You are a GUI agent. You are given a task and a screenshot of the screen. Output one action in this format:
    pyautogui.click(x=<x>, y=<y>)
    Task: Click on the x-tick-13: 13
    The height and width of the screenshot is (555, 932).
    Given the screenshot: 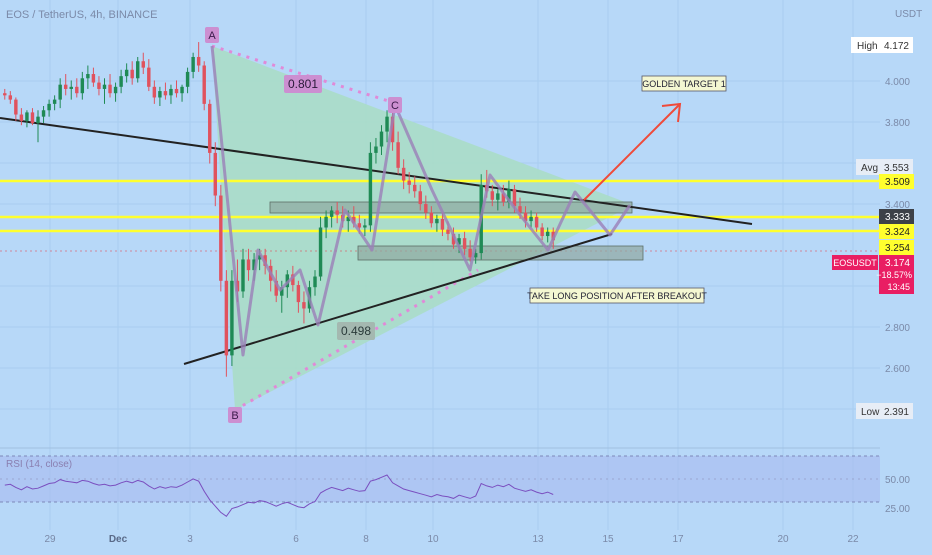 What is the action you would take?
    pyautogui.click(x=538, y=539)
    